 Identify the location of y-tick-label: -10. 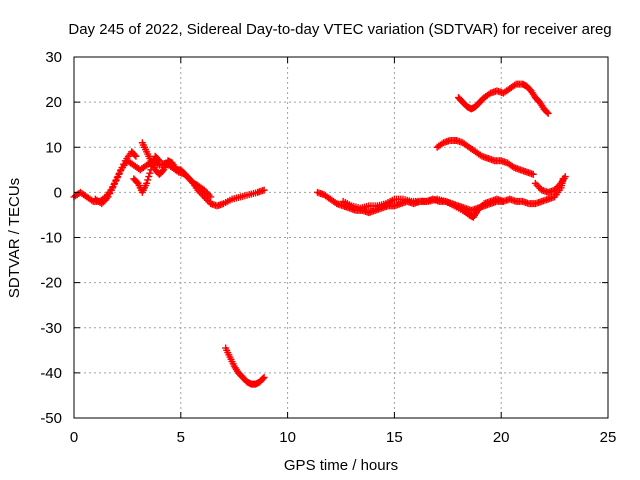
(51, 238).